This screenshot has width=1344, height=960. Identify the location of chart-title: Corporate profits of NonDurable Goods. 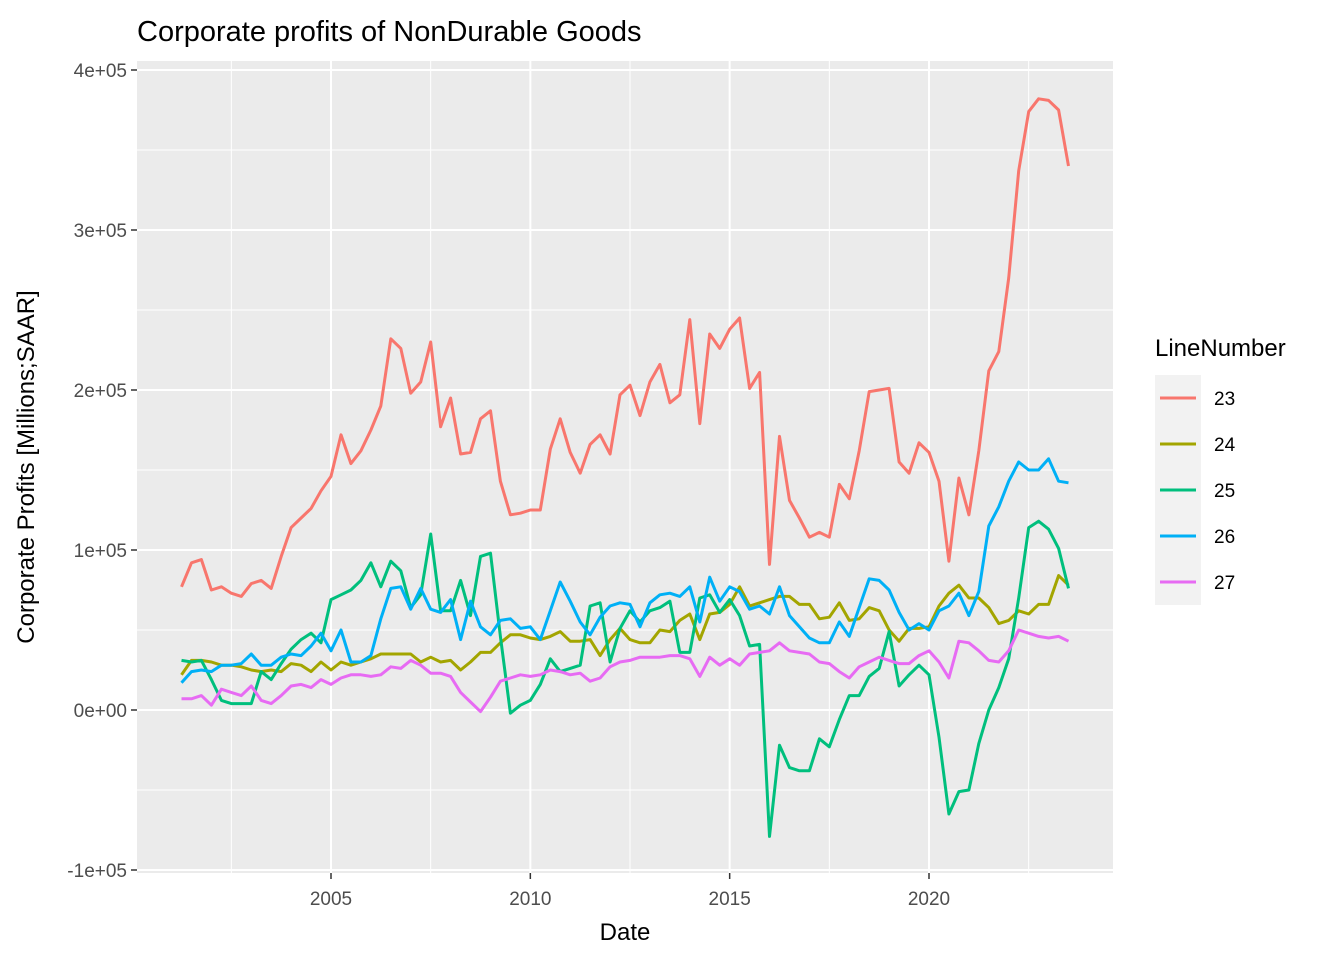
(389, 32).